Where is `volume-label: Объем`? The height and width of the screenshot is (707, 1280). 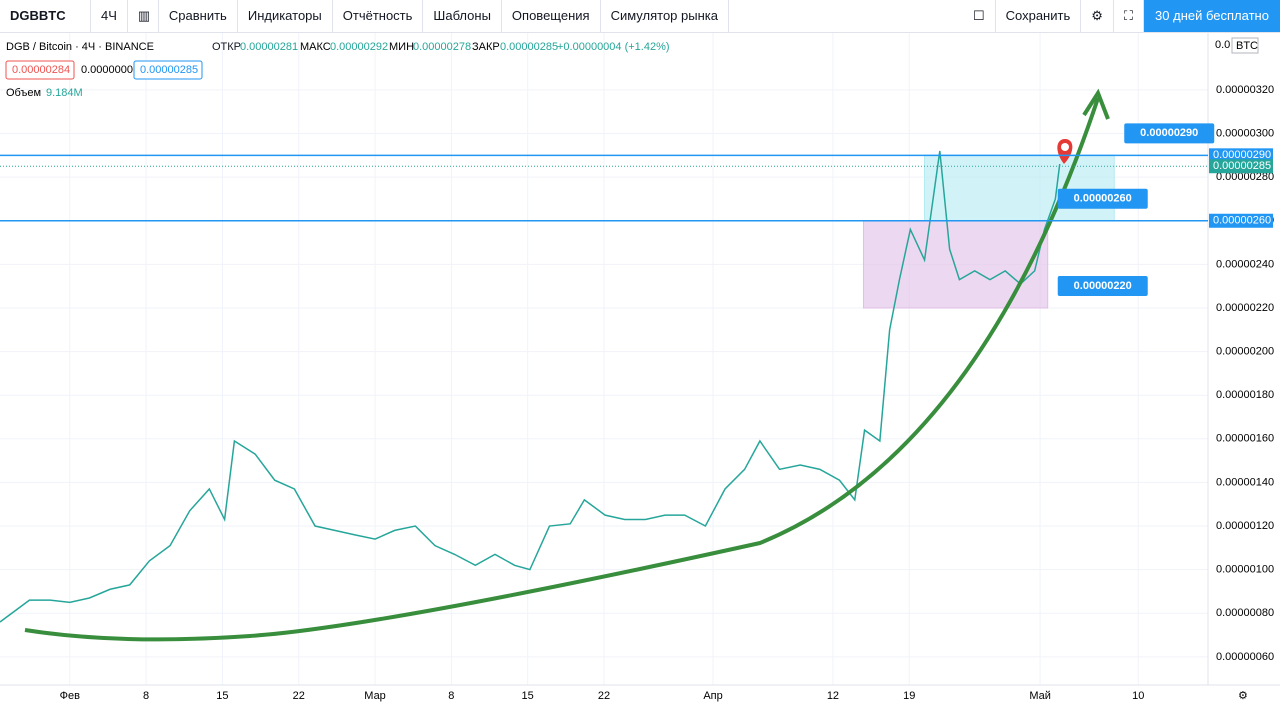
volume-label: Объем is located at coordinates (23, 93).